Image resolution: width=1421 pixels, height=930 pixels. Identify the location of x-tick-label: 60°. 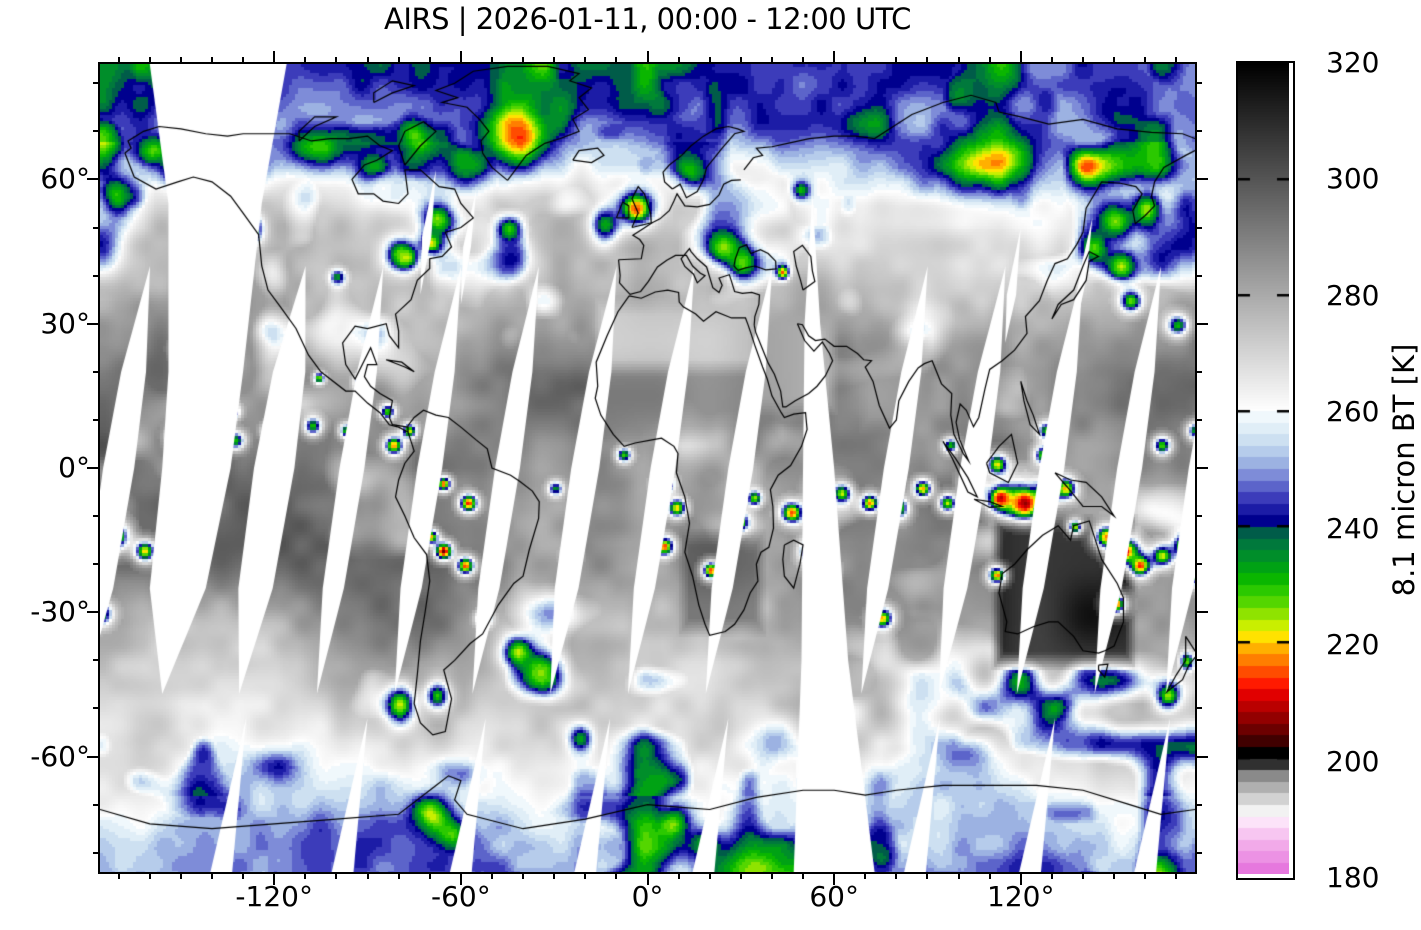
(834, 896).